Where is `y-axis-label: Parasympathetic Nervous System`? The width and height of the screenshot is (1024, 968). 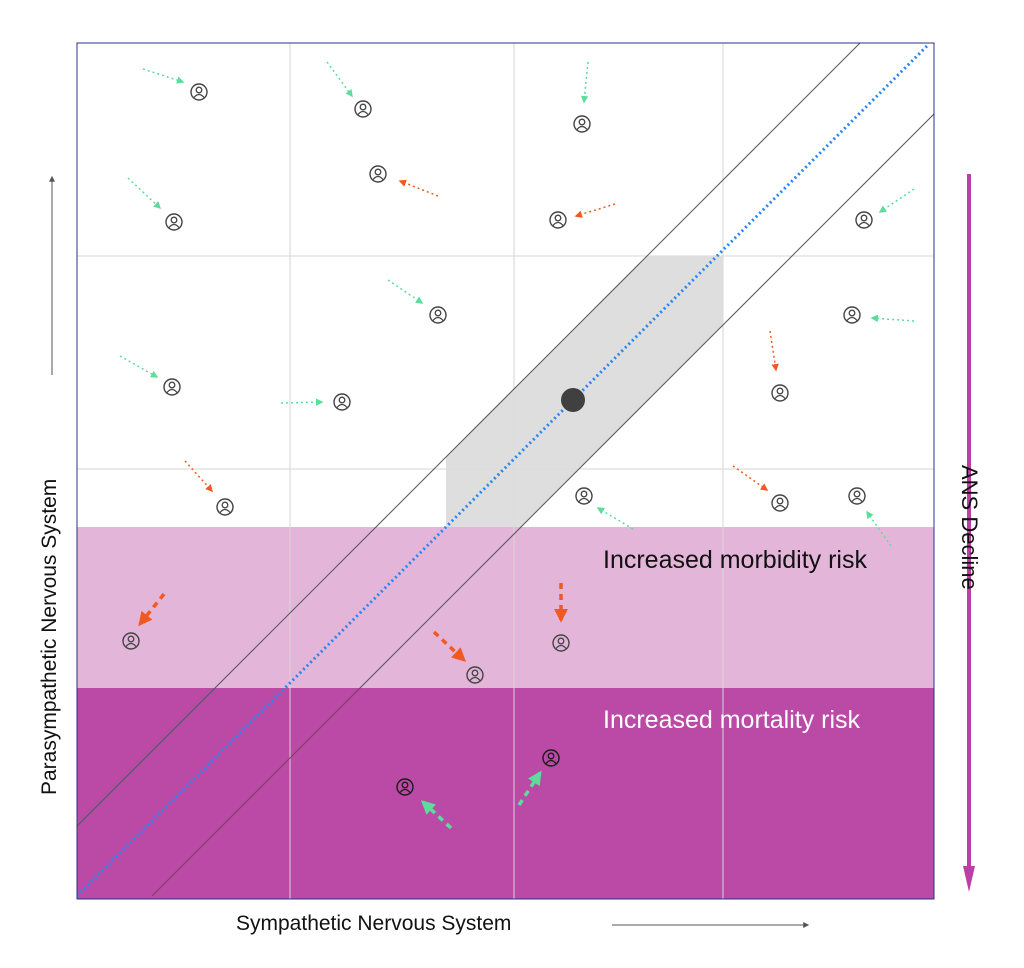 y-axis-label: Parasympathetic Nervous System is located at coordinates (49, 636).